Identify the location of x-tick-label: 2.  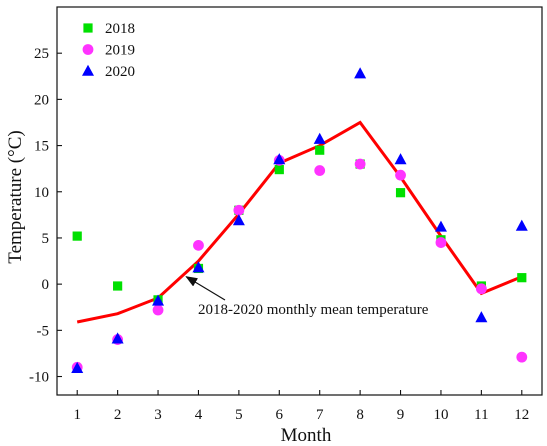
(118, 415).